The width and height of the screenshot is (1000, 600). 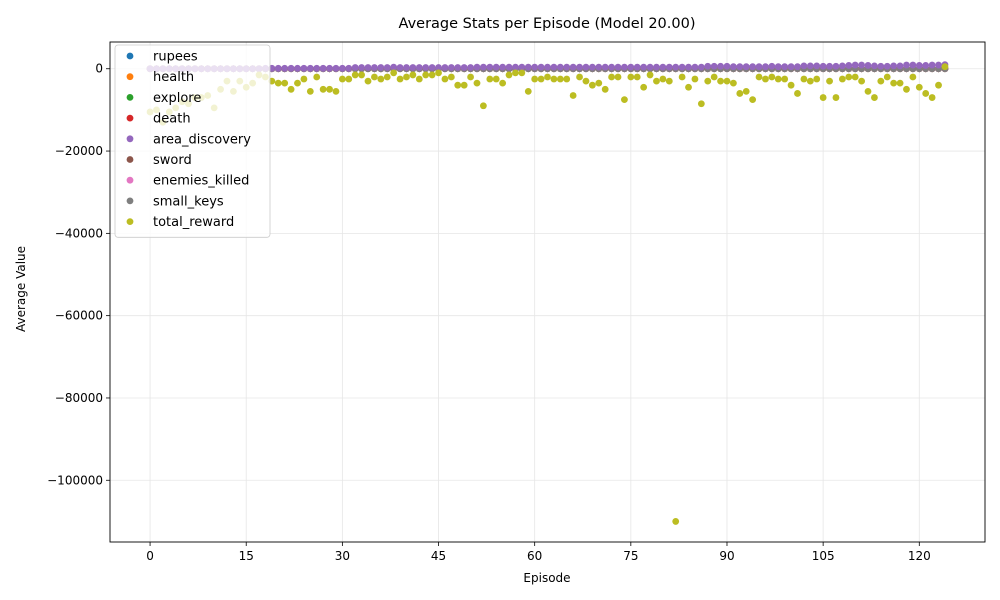 I want to click on chart-title: Average Stats per Episode (Model 20.00), so click(x=547, y=24).